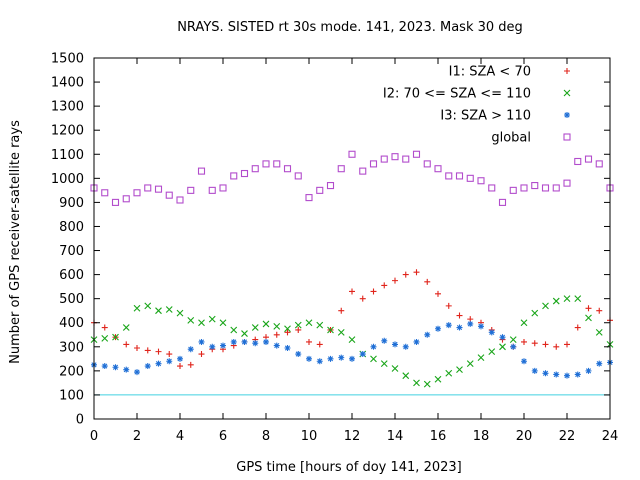 Image resolution: width=640 pixels, height=480 pixels. I want to click on x-tick-label: 6, so click(223, 436).